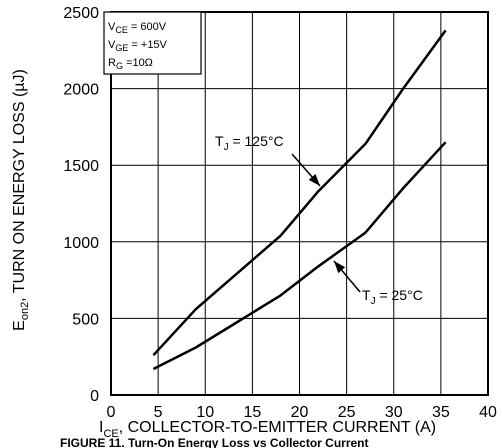  I want to click on arrow-25c-head, so click(340, 267).